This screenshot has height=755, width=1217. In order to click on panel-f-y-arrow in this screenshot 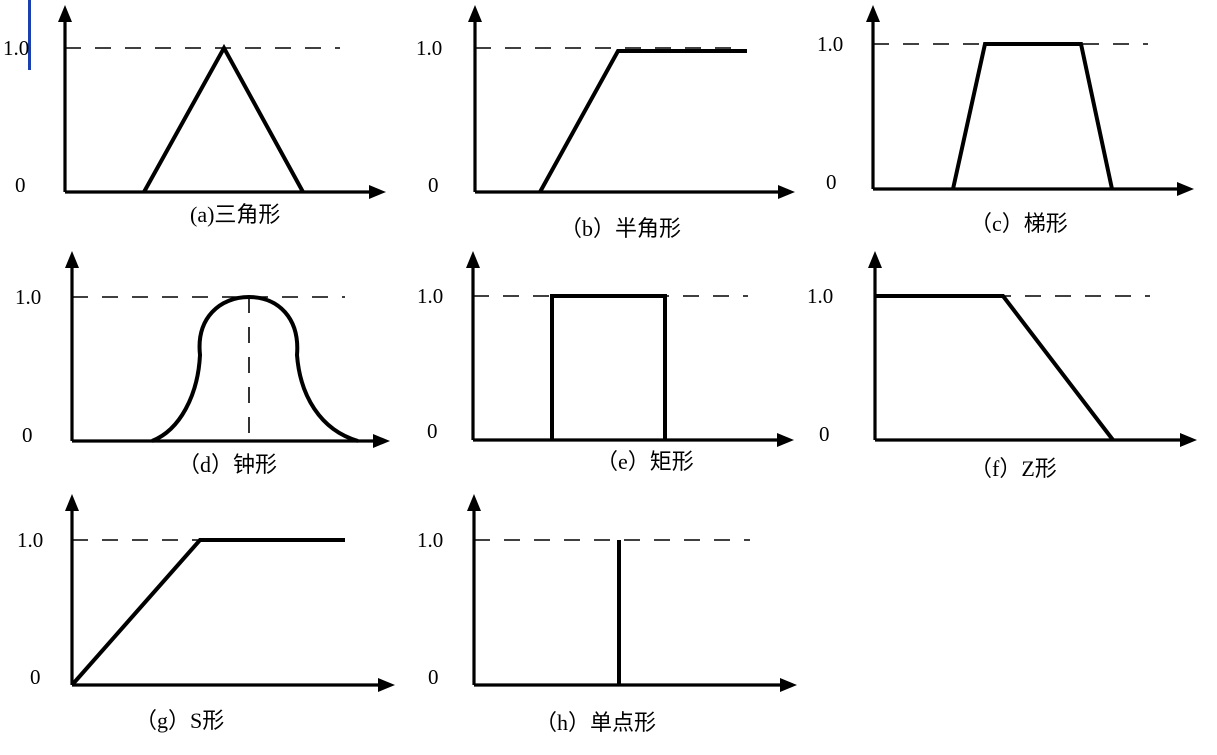, I will do `click(875, 259)`.